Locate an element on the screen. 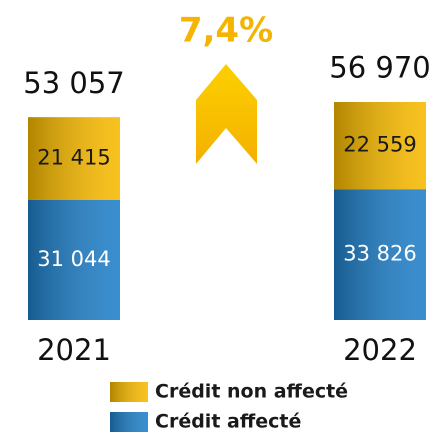 This screenshot has height=432, width=433. x-tick-label: 2022 is located at coordinates (380, 350).